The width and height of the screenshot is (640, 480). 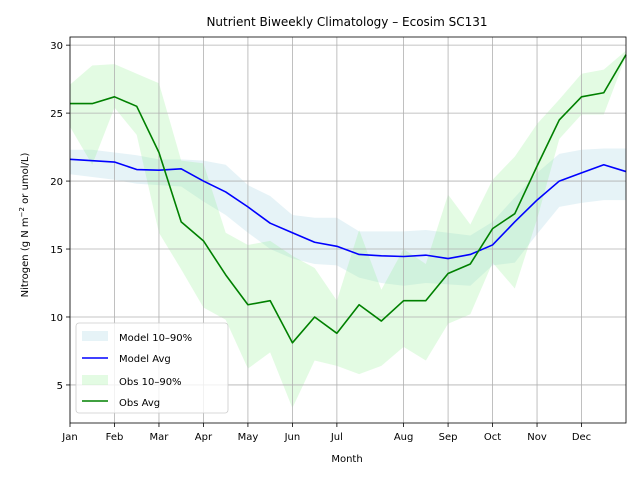 I want to click on y-tick-label: 20, so click(x=56, y=182).